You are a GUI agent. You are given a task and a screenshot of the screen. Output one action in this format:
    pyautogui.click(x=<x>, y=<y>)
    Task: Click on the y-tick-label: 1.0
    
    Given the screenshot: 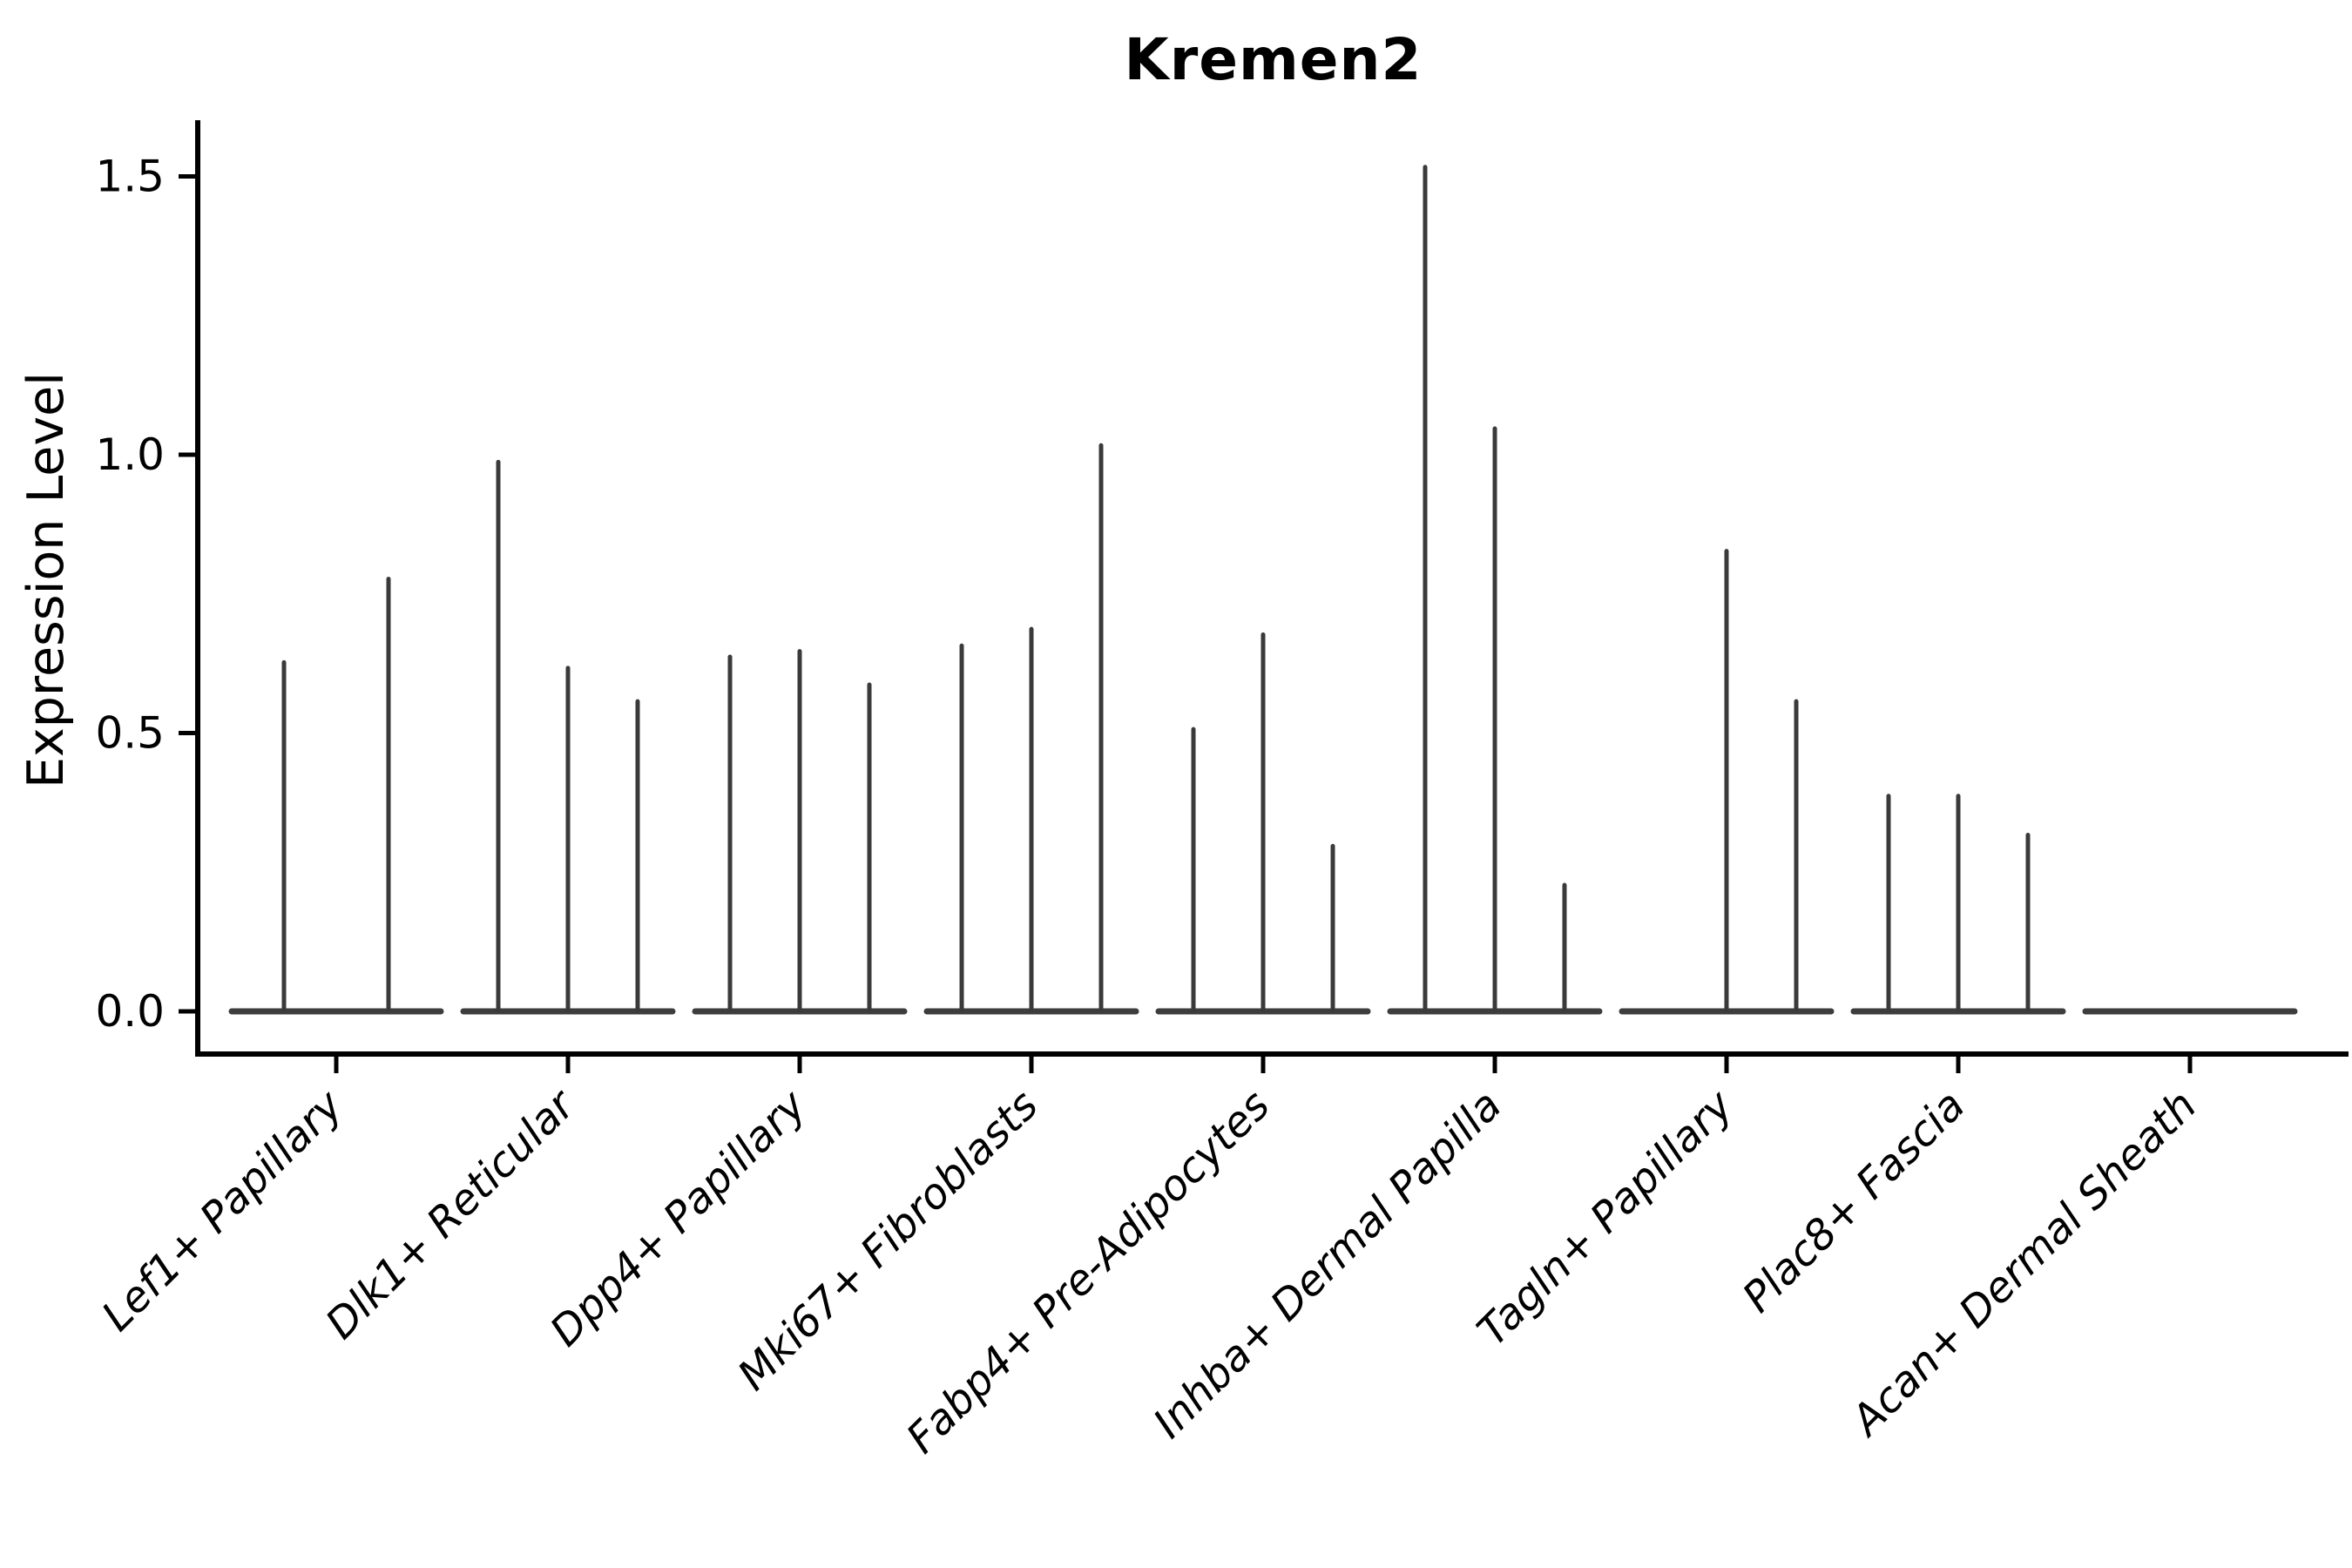 What is the action you would take?
    pyautogui.click(x=130, y=455)
    